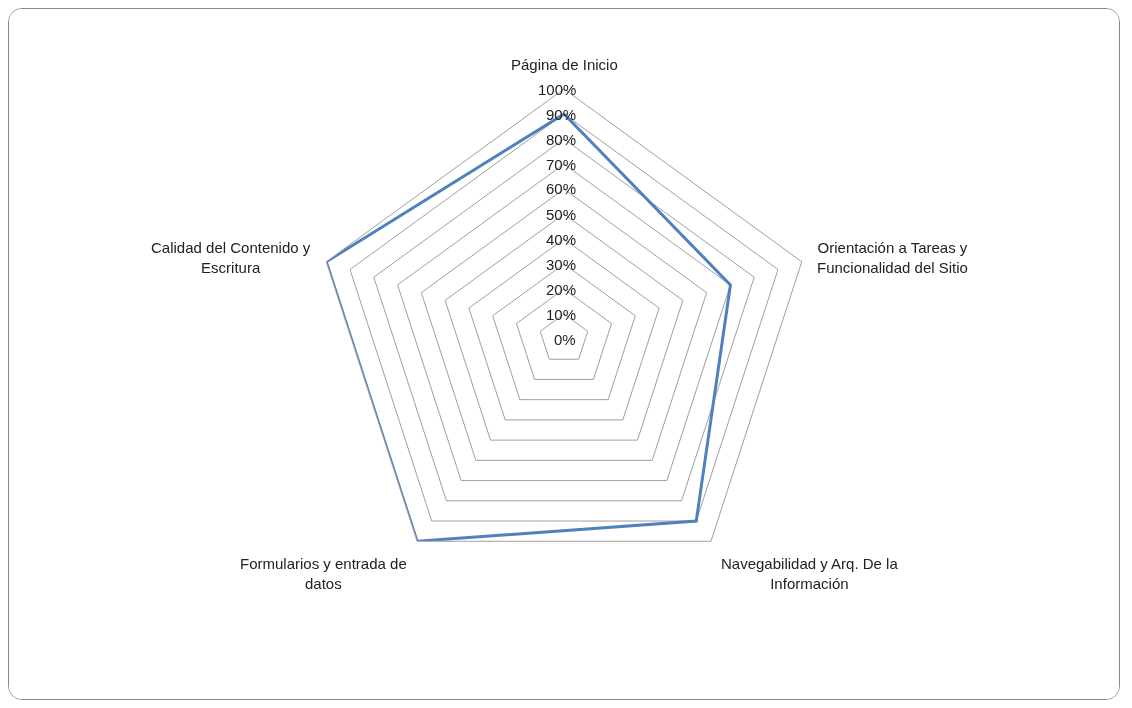 This screenshot has height=708, width=1132. What do you see at coordinates (323, 573) in the screenshot?
I see `spoke-label: Formularios y entrada de datos` at bounding box center [323, 573].